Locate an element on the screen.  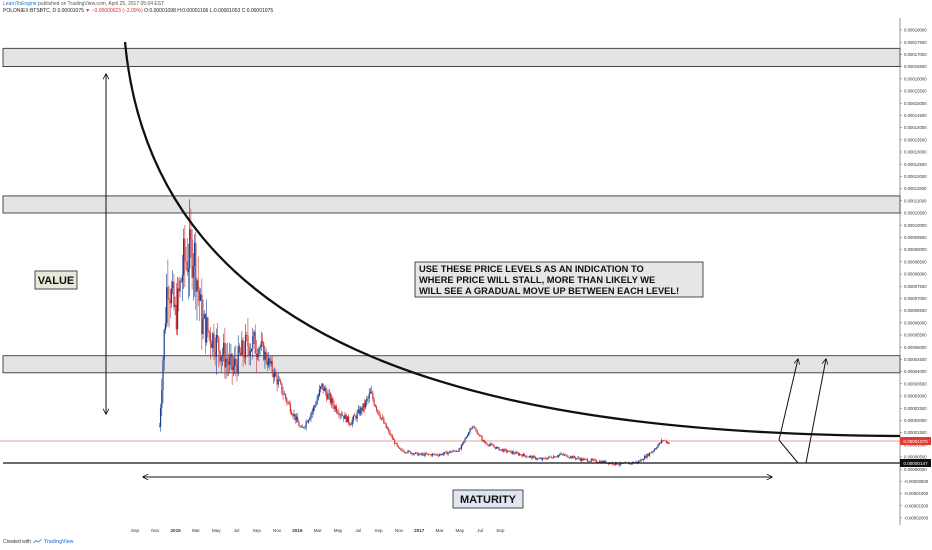
y-tick-label: 0.00007500 is located at coordinates (915, 286).